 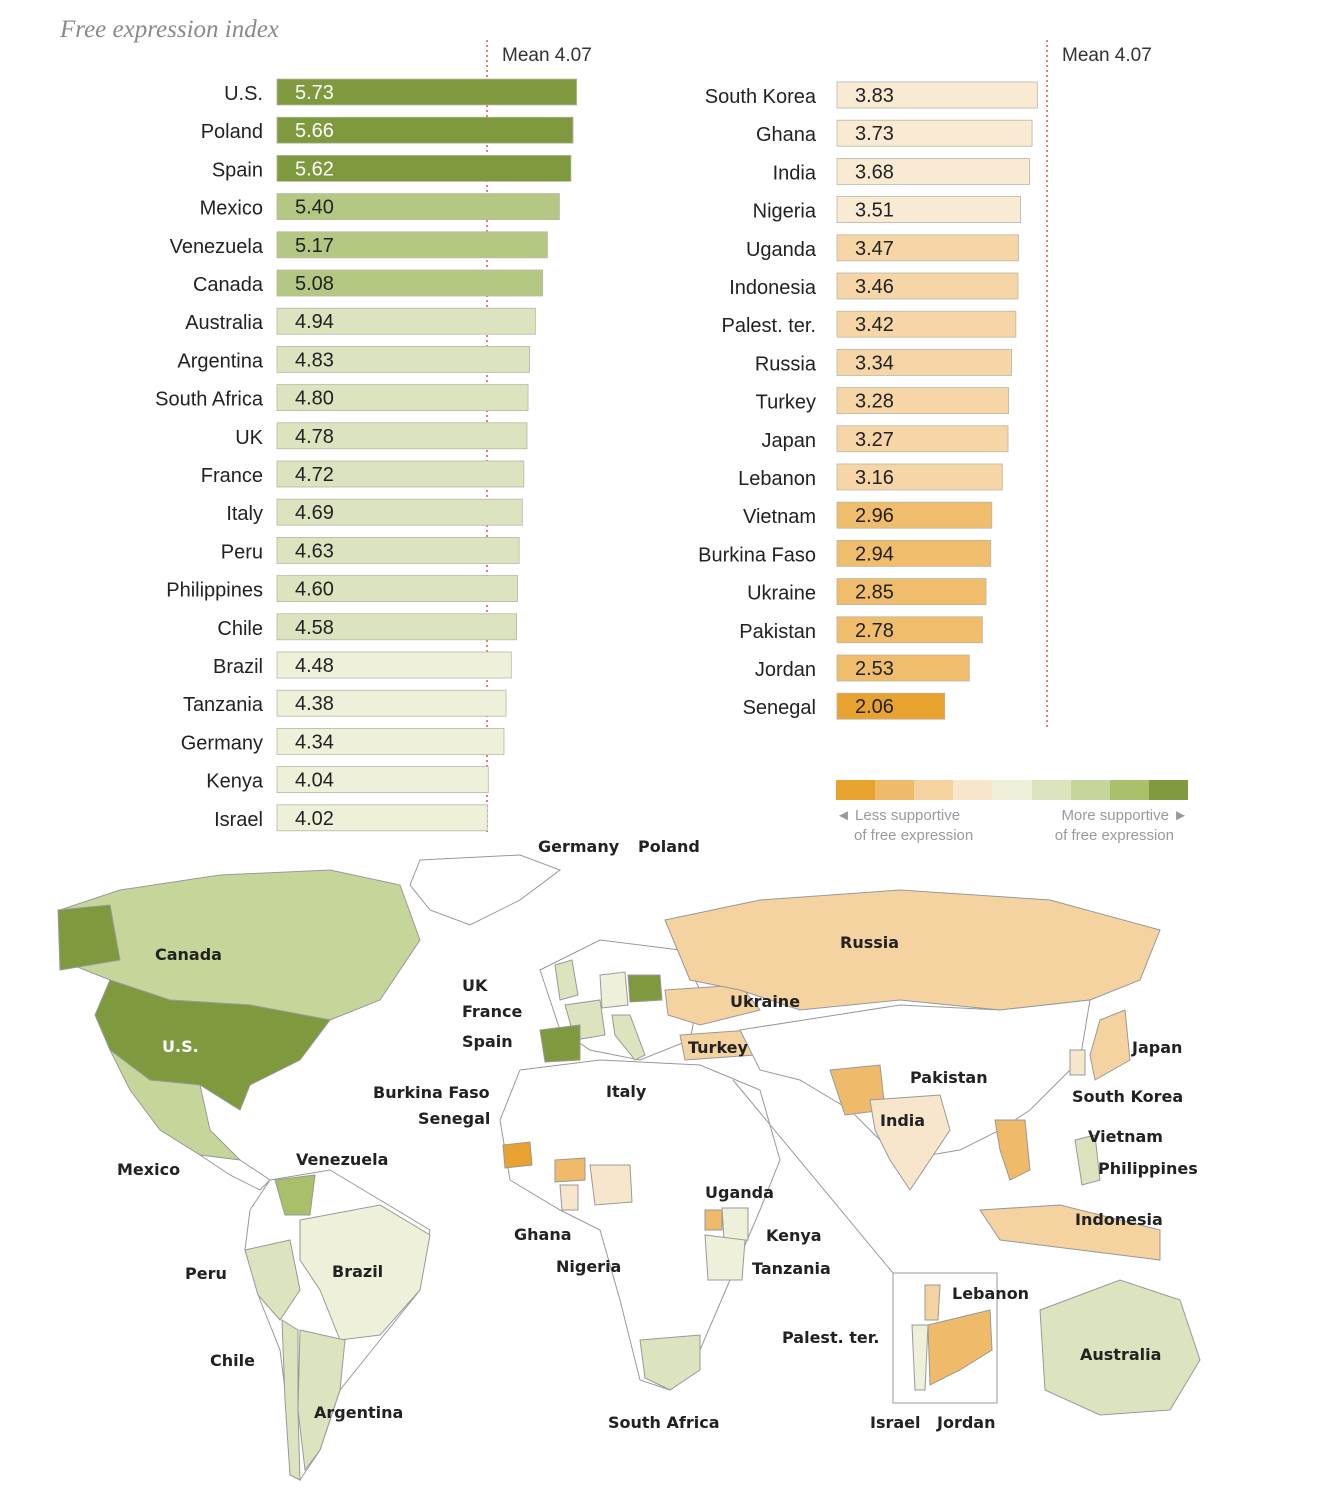 What do you see at coordinates (779, 708) in the screenshot?
I see `category-label: Senegal` at bounding box center [779, 708].